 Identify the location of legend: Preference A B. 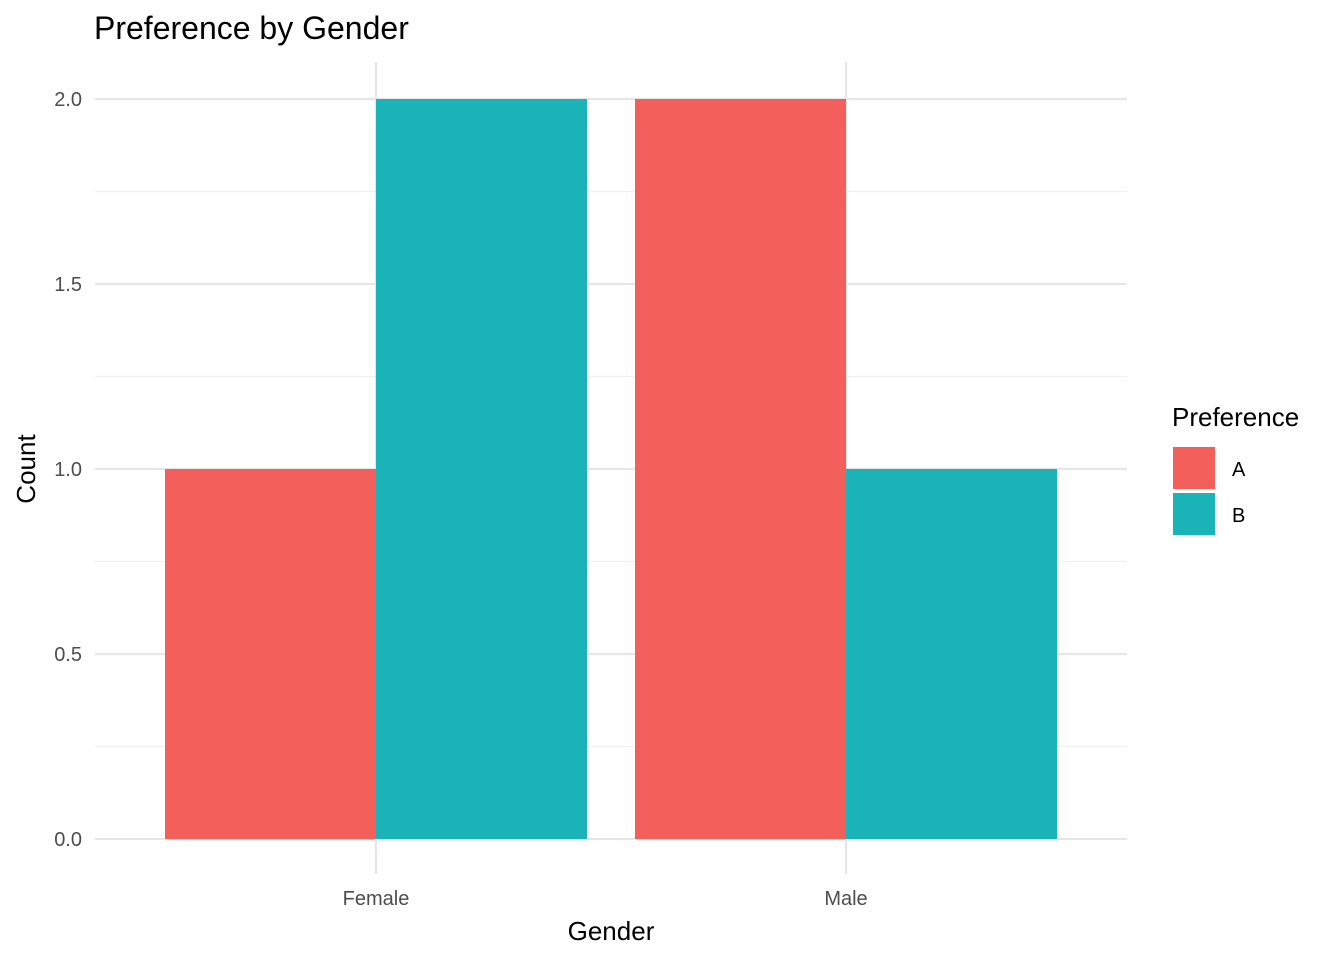
(1235, 468).